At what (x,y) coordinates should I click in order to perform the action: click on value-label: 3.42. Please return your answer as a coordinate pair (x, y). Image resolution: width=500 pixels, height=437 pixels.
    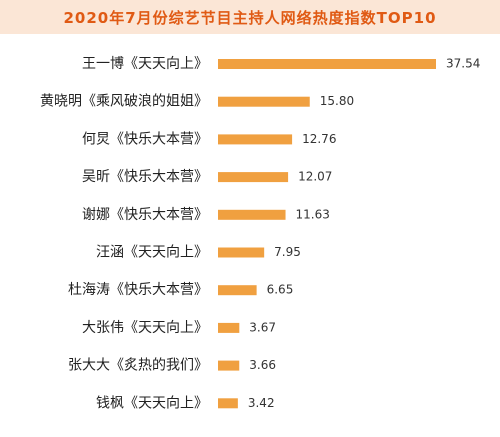
    Looking at the image, I should click on (261, 403).